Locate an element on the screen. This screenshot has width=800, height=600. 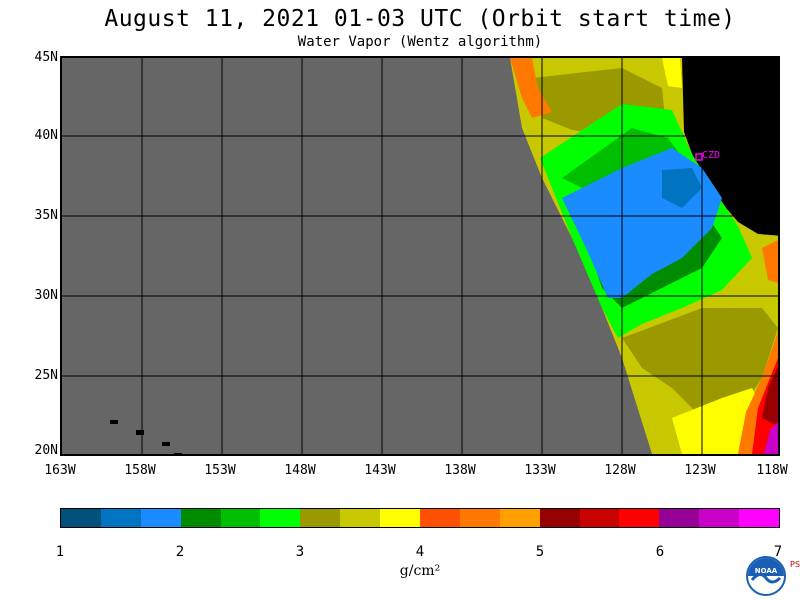
noaa-logo-text: NOAA is located at coordinates (766, 571).